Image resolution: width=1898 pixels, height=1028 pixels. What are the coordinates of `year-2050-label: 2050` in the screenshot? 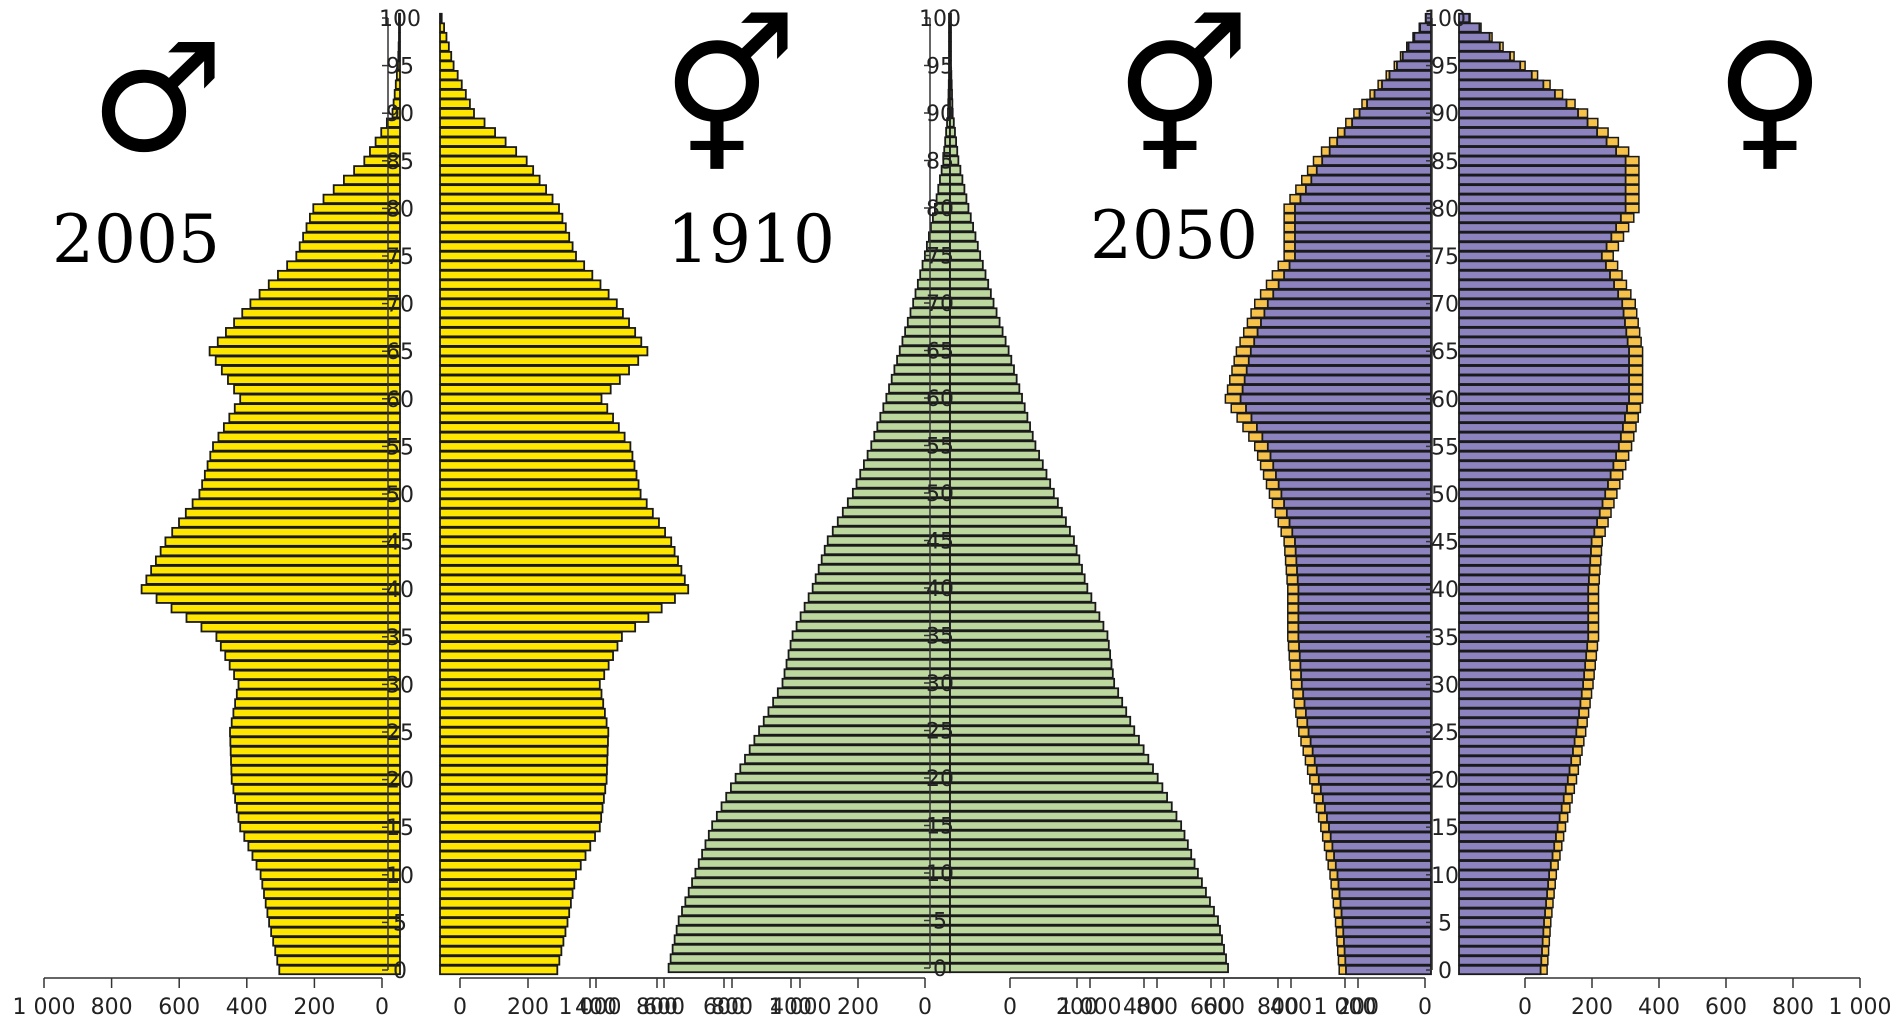 It's located at (1174, 235).